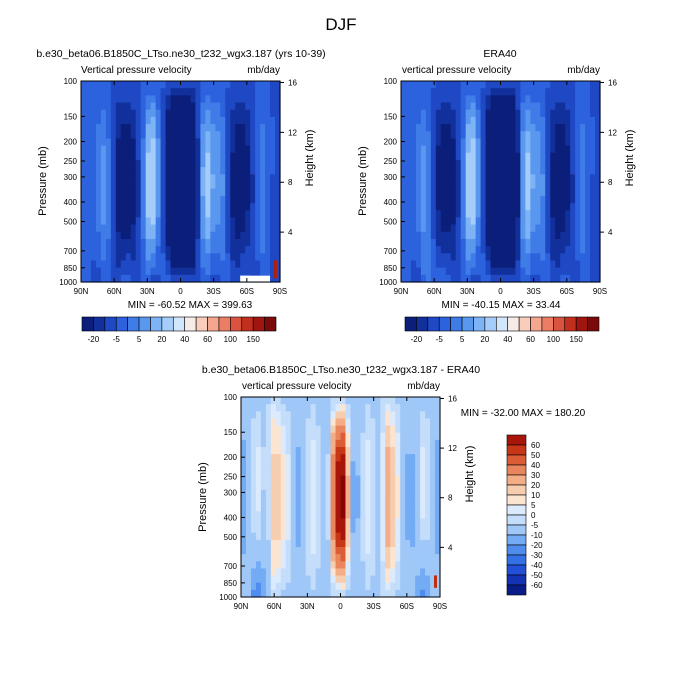 The height and width of the screenshot is (682, 682). I want to click on y2-tick-label: 4, so click(290, 232).